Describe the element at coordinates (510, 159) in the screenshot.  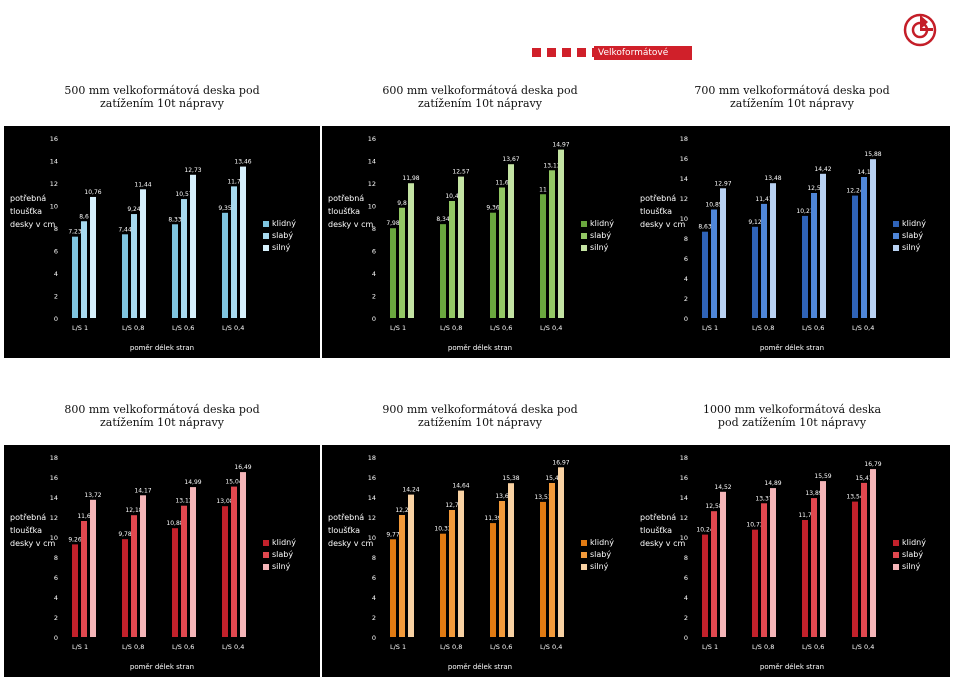
I see `data-label: 13,67` at that location.